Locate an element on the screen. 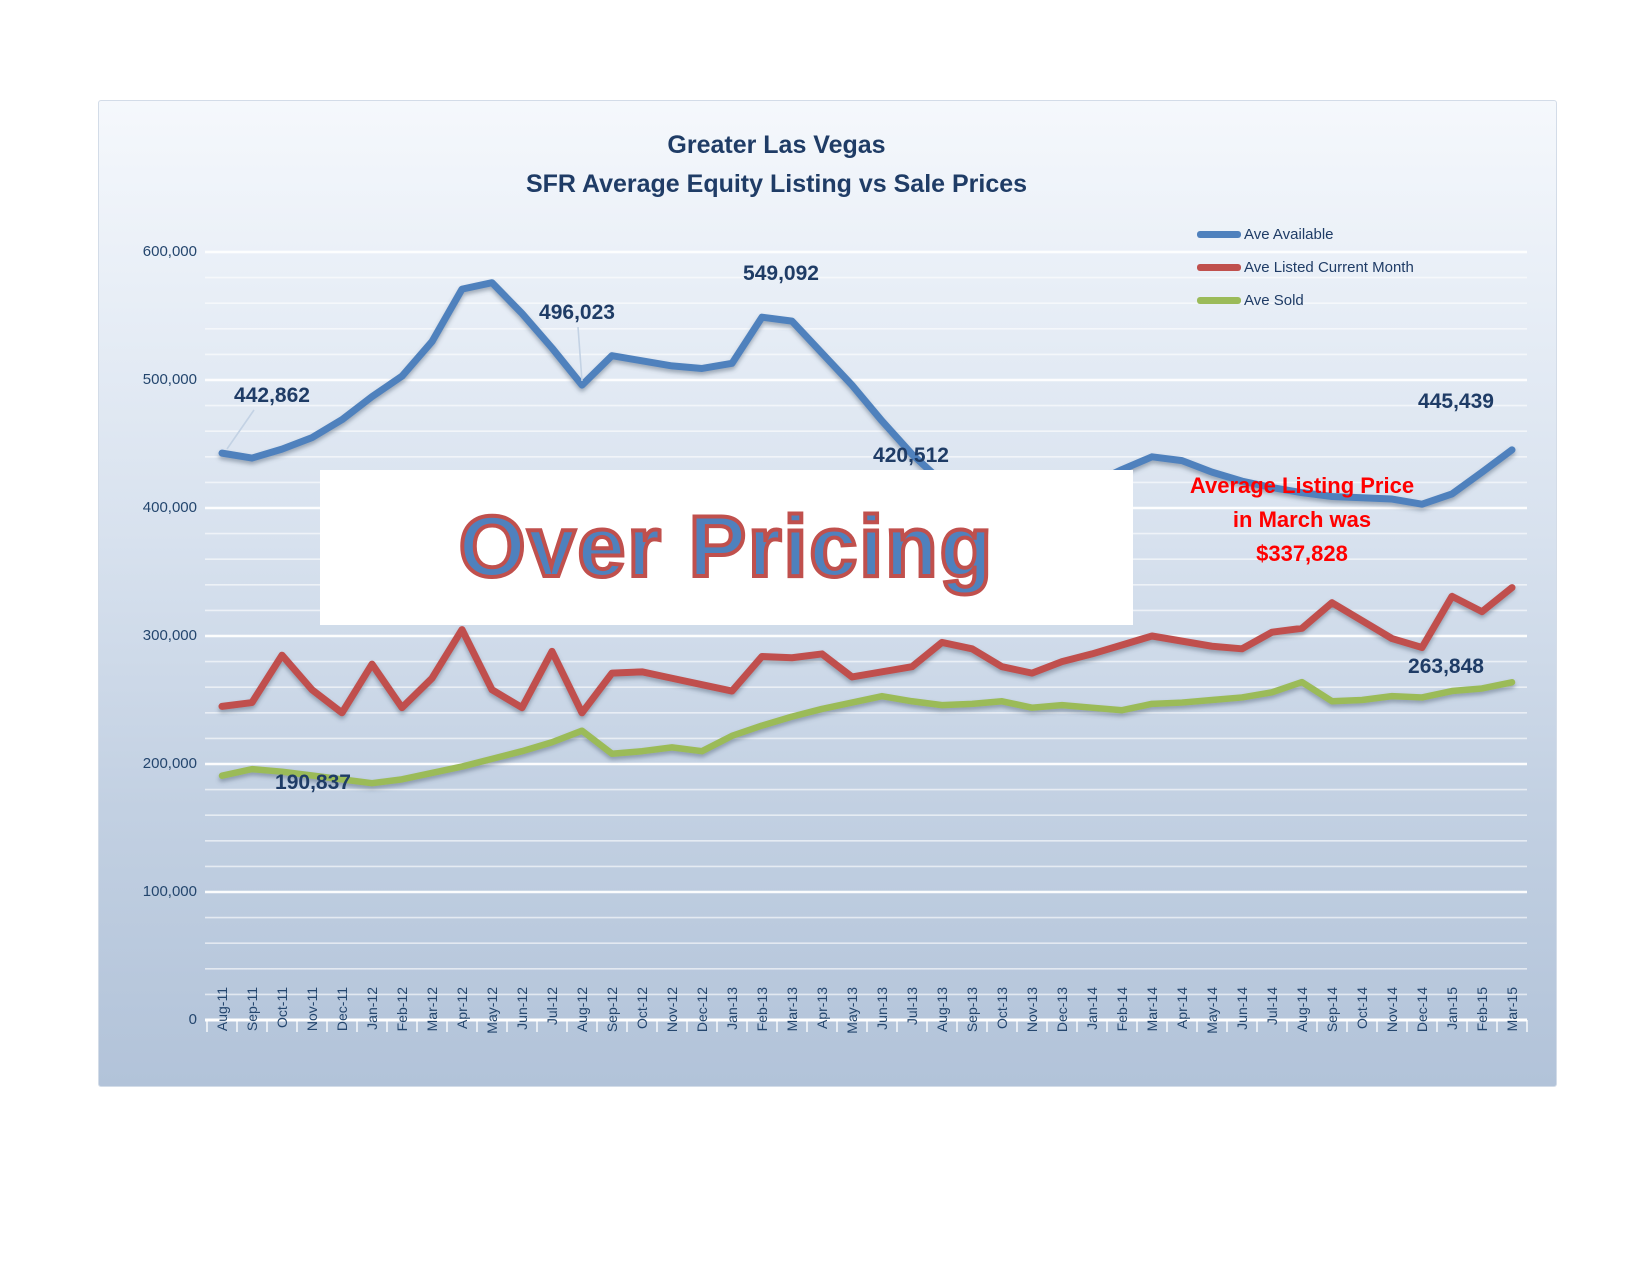 The image size is (1651, 1275). x-axis-label: Sep-12 is located at coordinates (612, 1010).